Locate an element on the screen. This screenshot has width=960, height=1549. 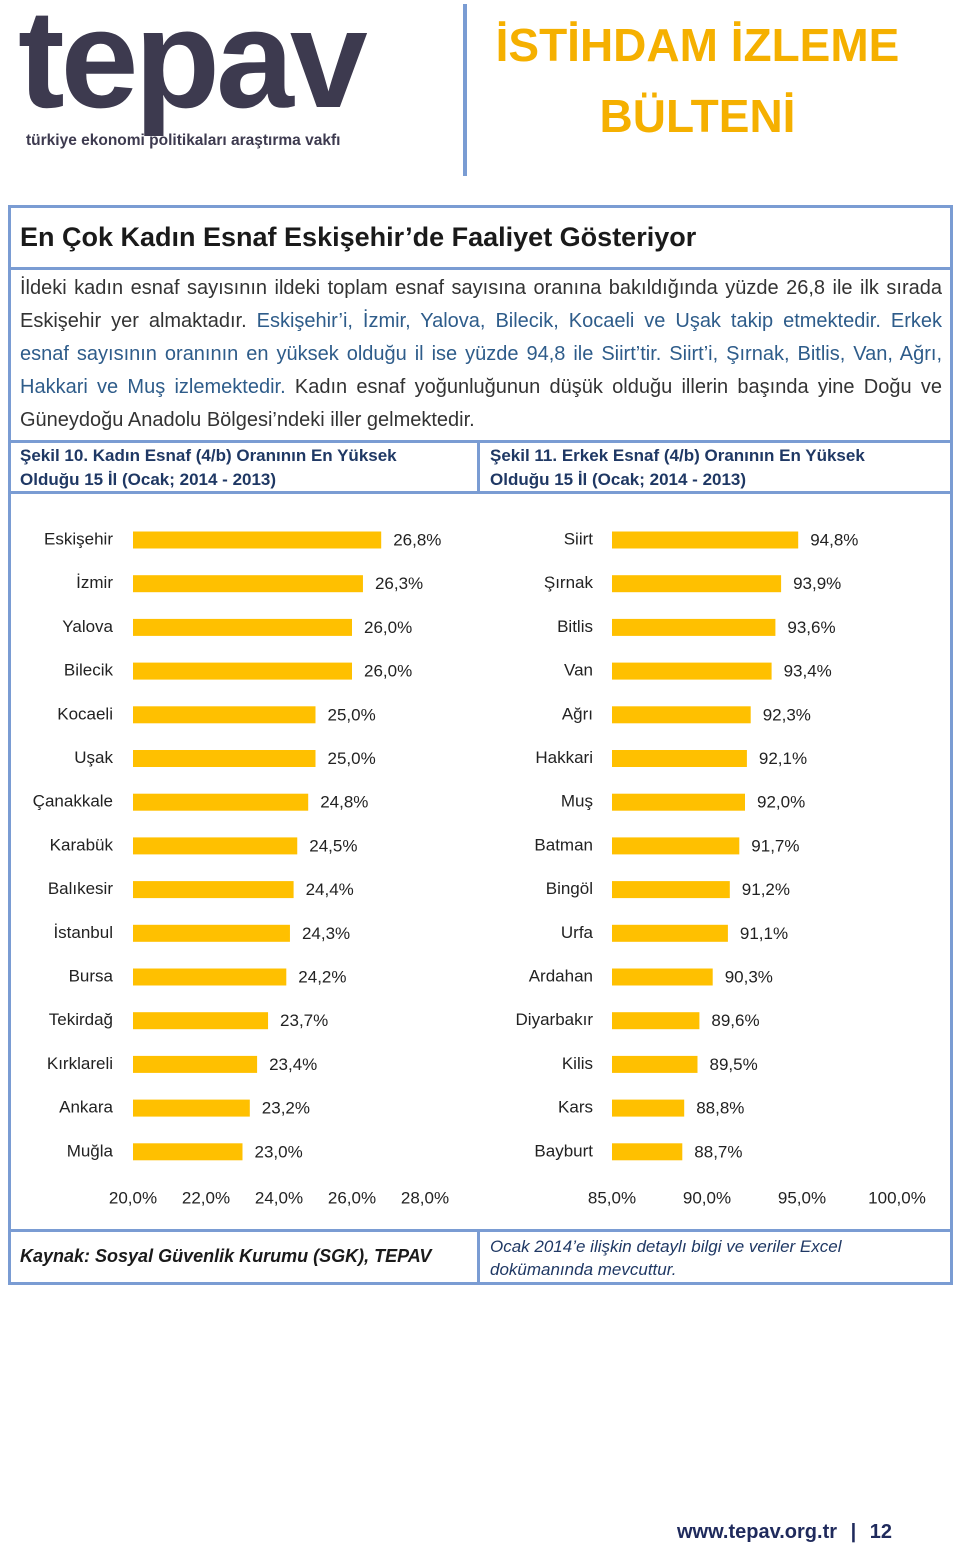
value-label: 24,8% is located at coordinates (344, 802).